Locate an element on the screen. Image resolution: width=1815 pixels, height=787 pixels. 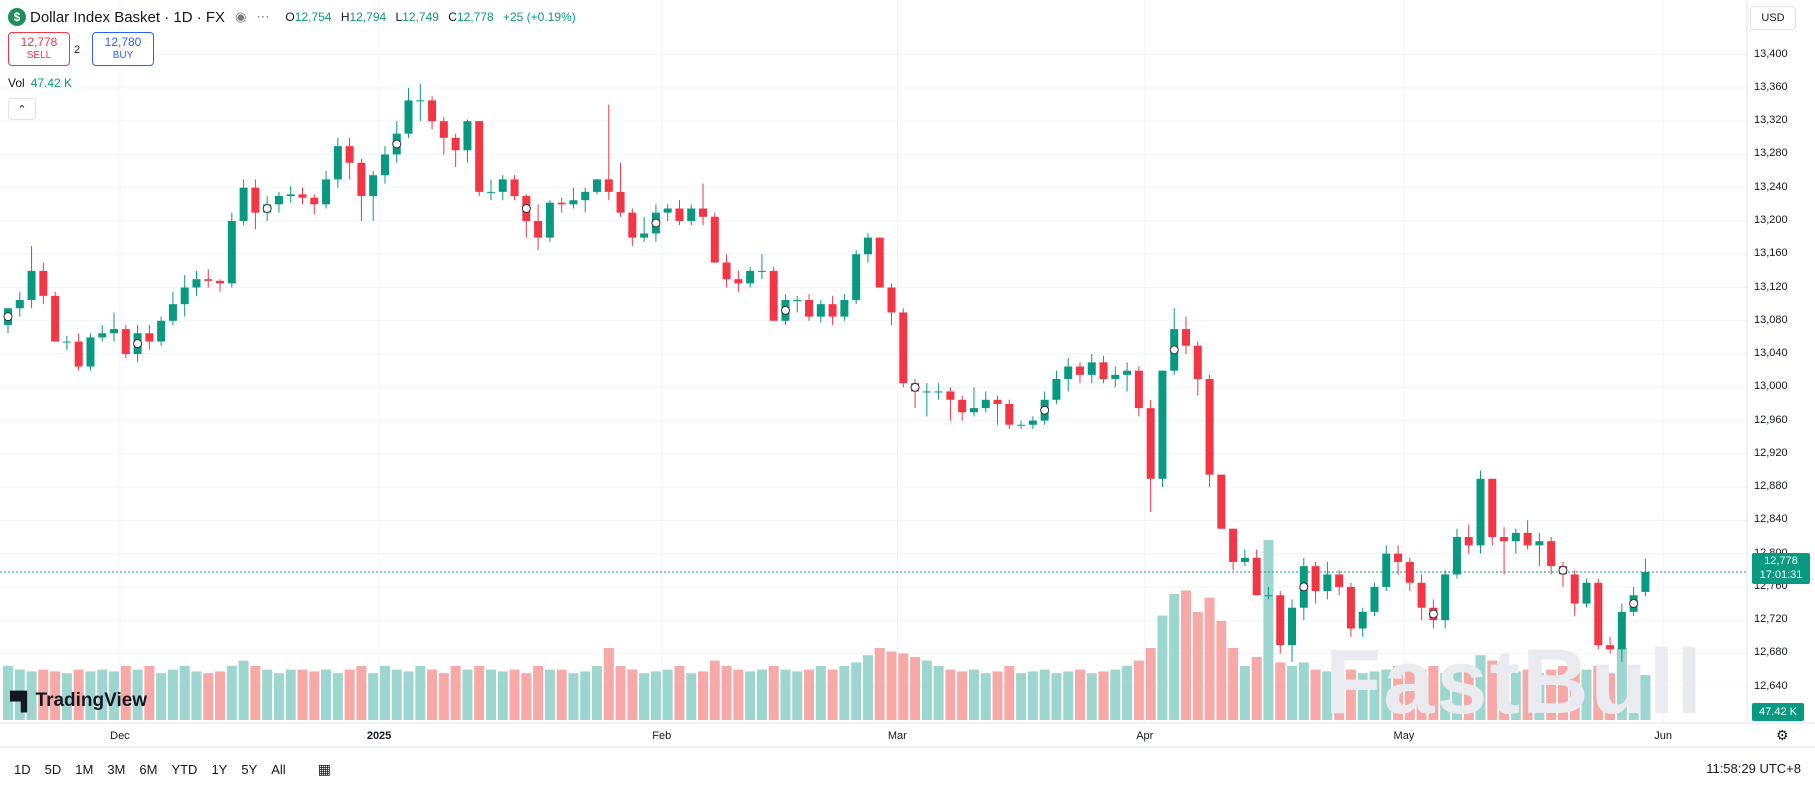
range-all: All is located at coordinates (278, 769).